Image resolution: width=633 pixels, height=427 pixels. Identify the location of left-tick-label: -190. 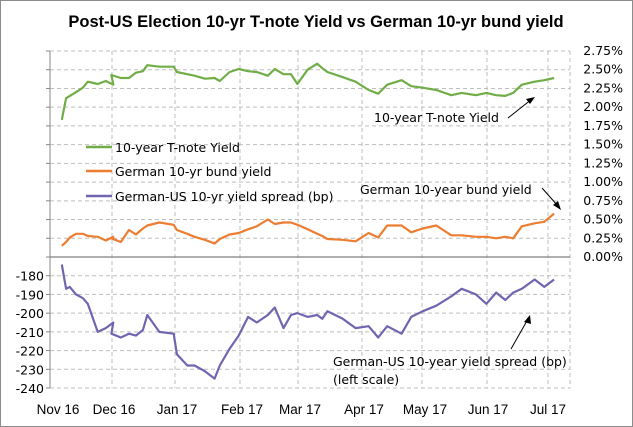
(30, 294).